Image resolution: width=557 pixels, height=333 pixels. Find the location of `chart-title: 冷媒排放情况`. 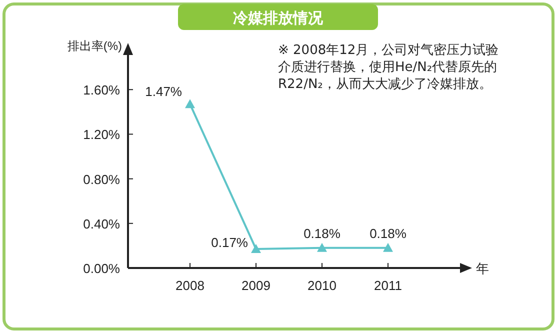

chart-title: 冷媒排放情况 is located at coordinates (278, 18).